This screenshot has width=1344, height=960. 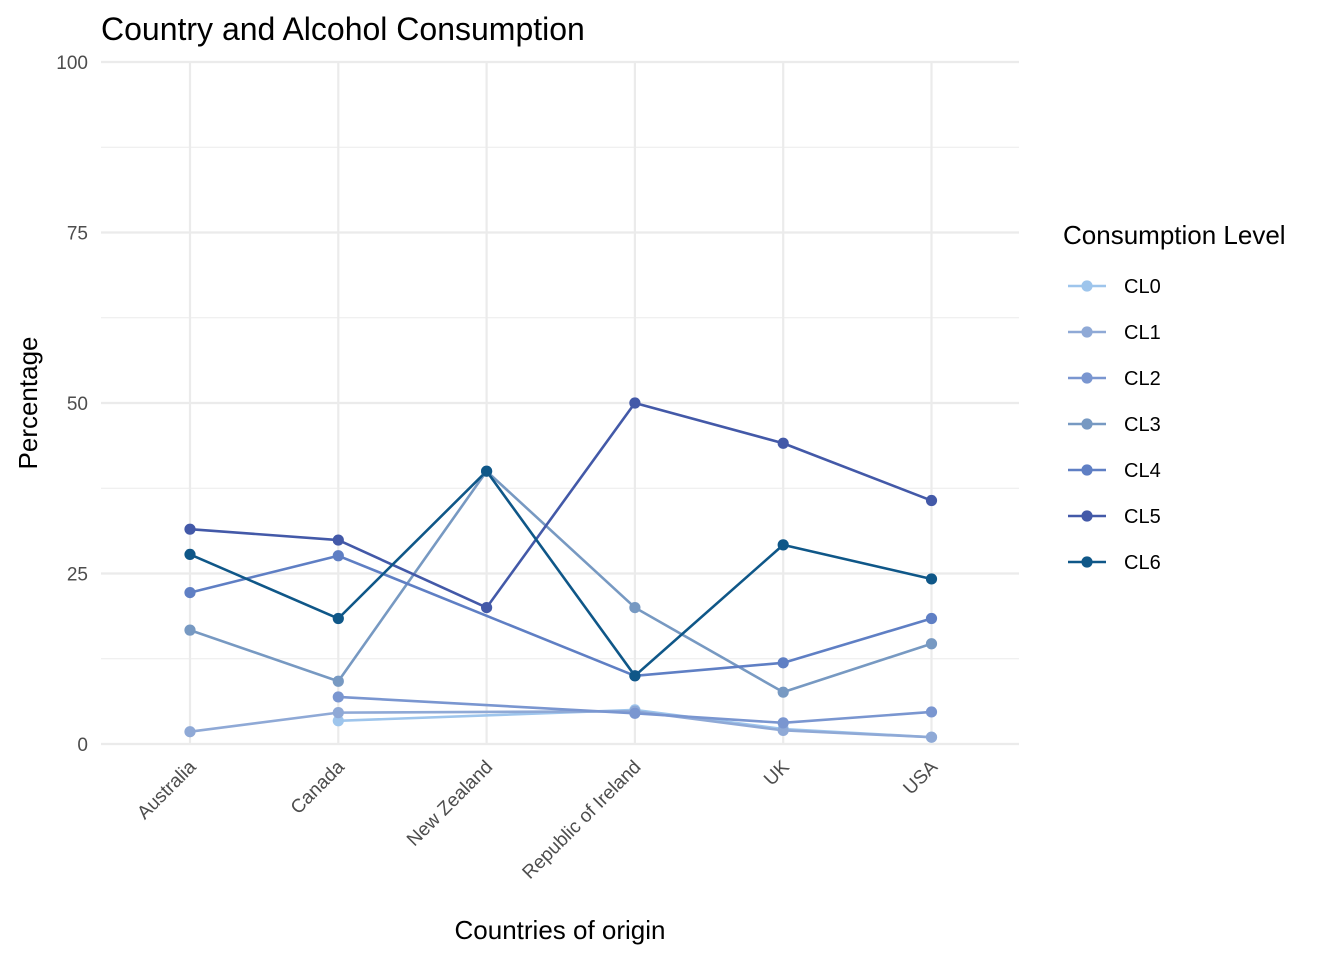 I want to click on y-tick-label: 50, so click(x=77, y=404).